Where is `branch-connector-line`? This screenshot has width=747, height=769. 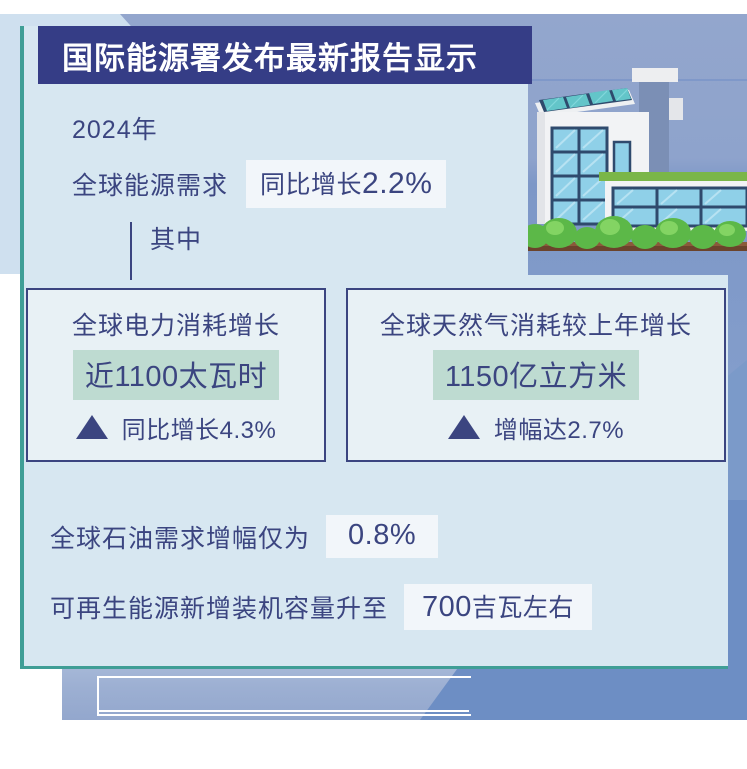 branch-connector-line is located at coordinates (131, 251).